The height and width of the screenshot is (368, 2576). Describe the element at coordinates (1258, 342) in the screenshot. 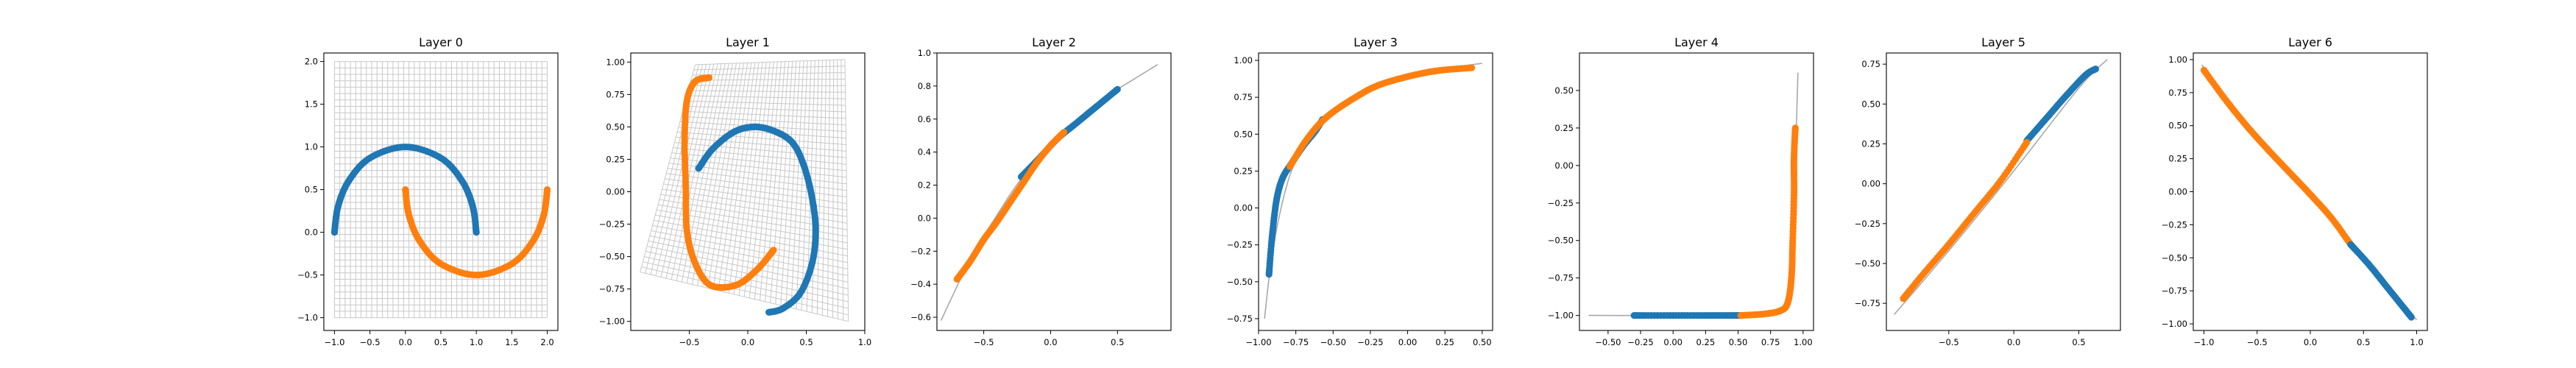

I see `x-tick-label: −1.00` at that location.